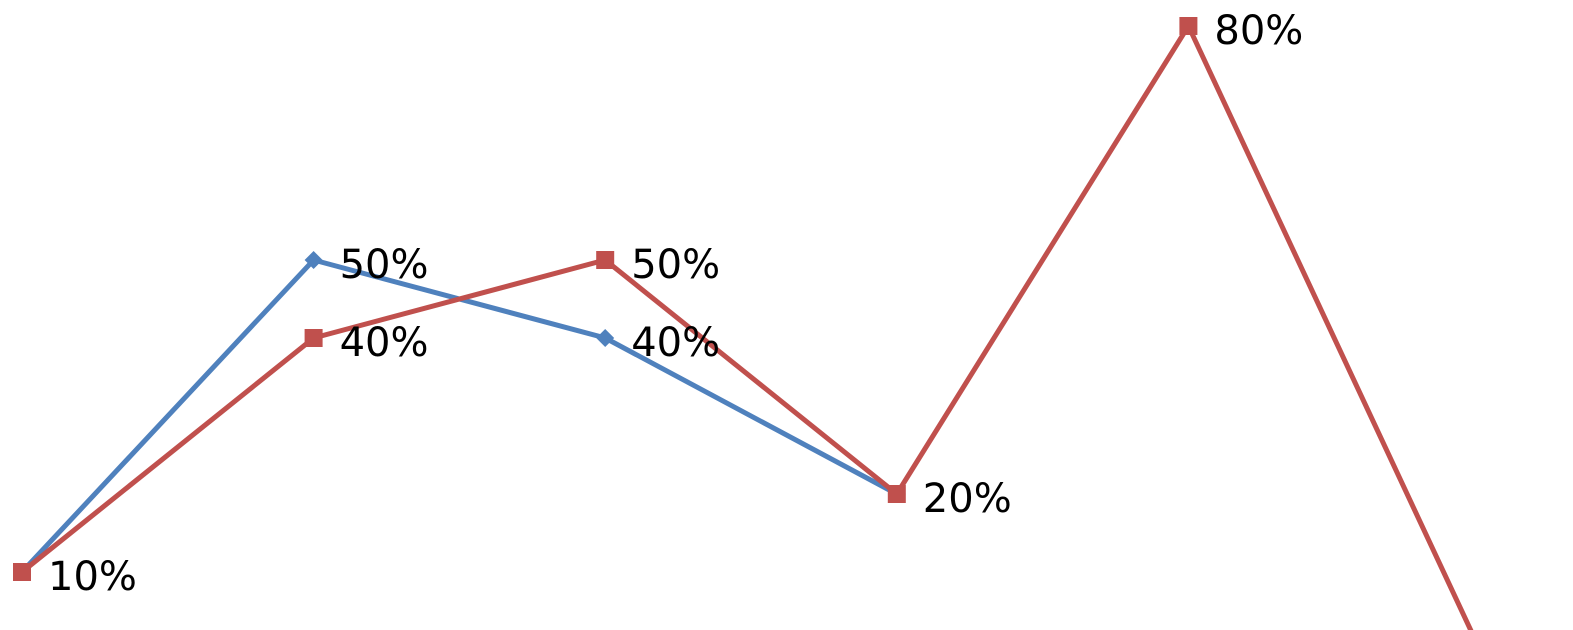 This screenshot has height=630, width=1573. Describe the element at coordinates (92, 577) in the screenshot. I see `series-2-data-label-1: 10%` at that location.